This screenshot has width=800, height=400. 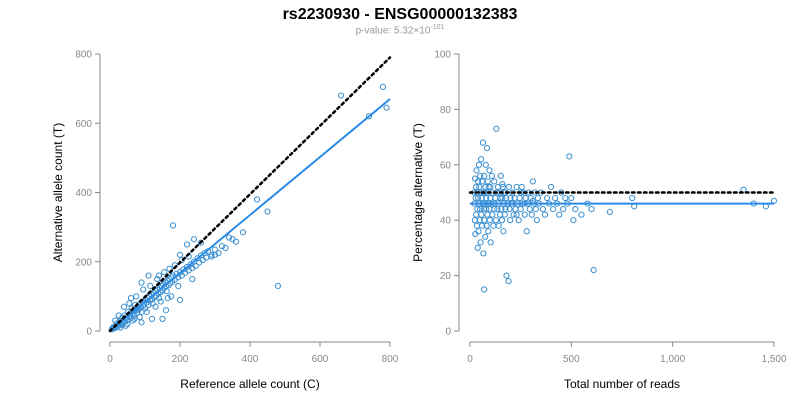 What do you see at coordinates (83, 55) in the screenshot?
I see `y-tick-label: 800` at bounding box center [83, 55].